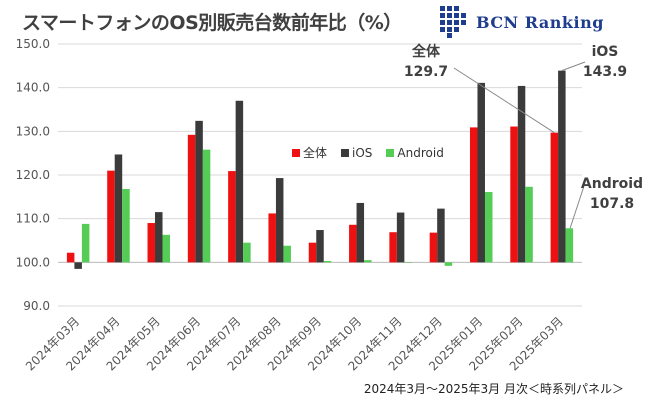 Image resolution: width=650 pixels, height=403 pixels. Describe the element at coordinates (33, 44) in the screenshot. I see `y-tick-label: 150.0` at that location.